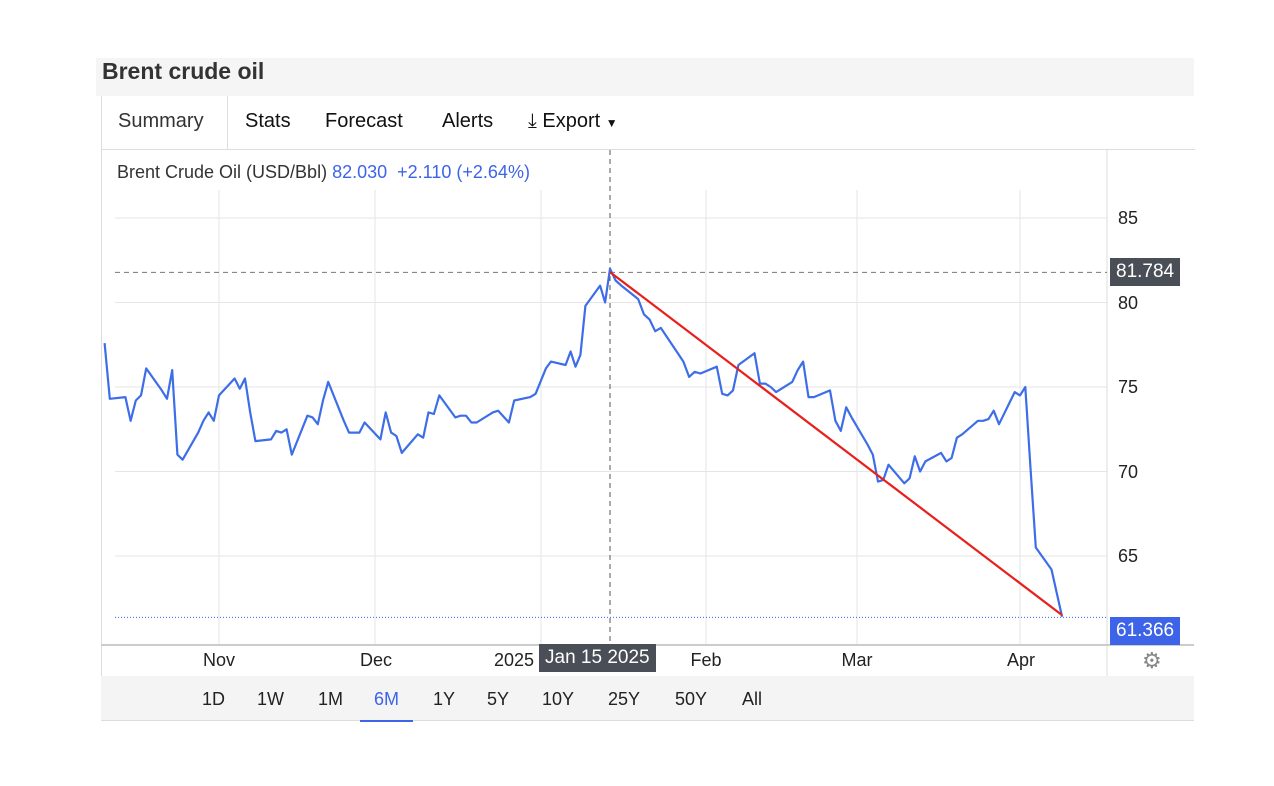  I want to click on header: Brent crude oil, so click(645, 77).